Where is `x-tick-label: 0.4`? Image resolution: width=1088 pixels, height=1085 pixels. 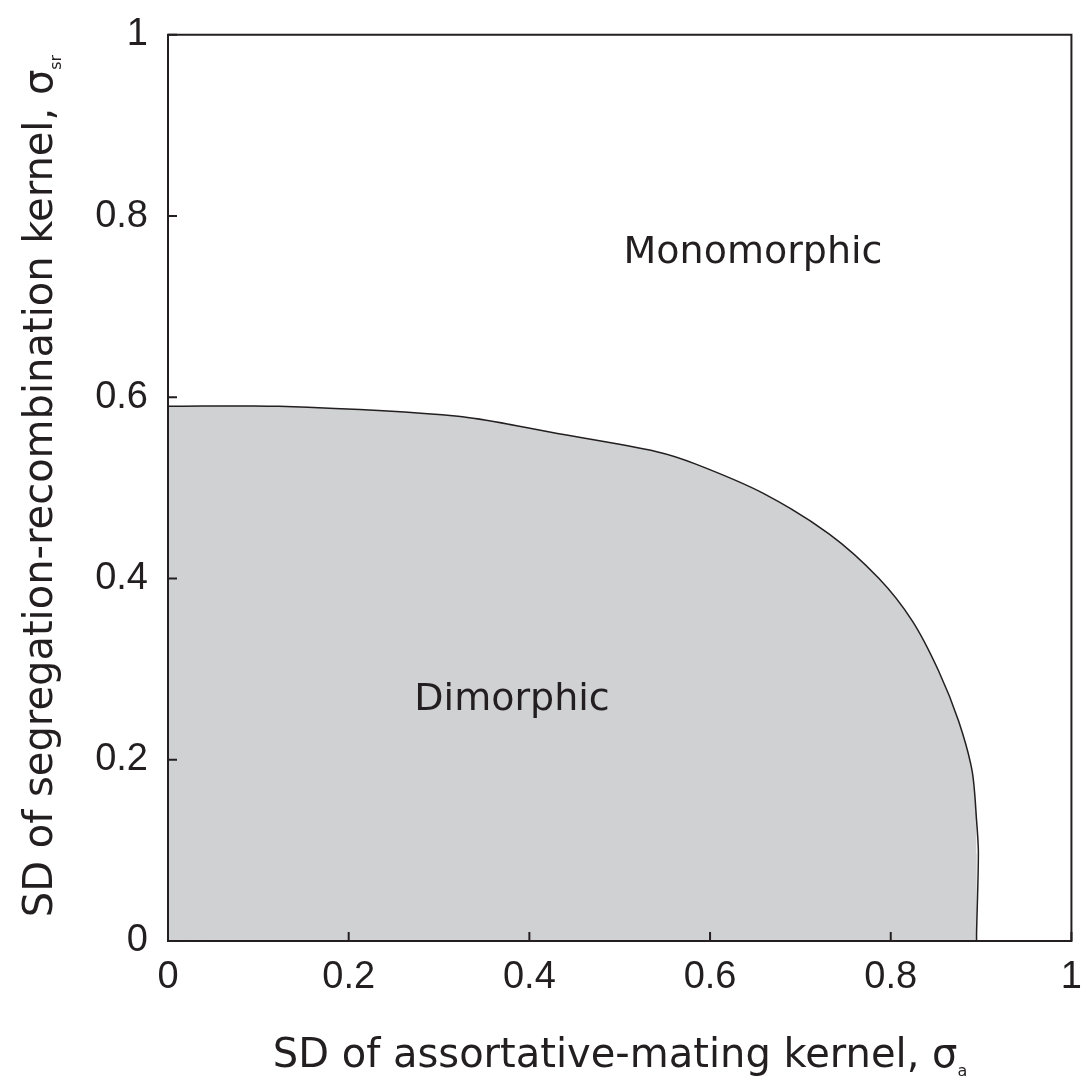 x-tick-label: 0.4 is located at coordinates (529, 975).